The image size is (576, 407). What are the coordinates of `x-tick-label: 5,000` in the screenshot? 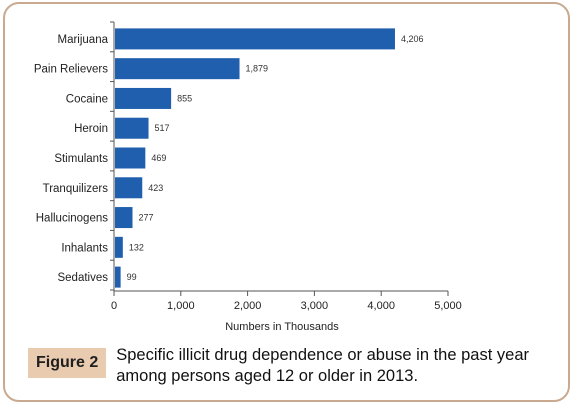 It's located at (448, 306).